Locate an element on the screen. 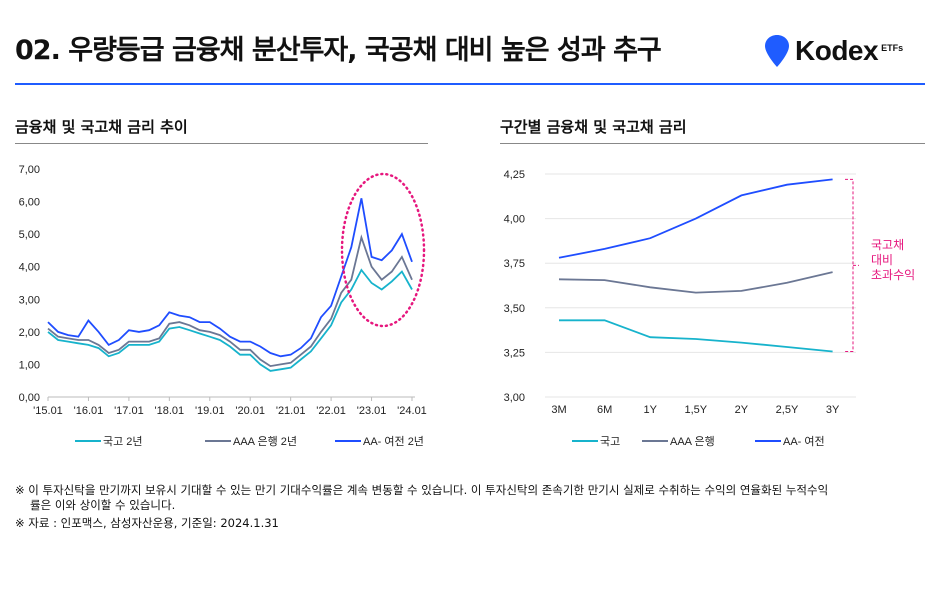 The height and width of the screenshot is (601, 940). page-title: 02. 우량등급 금융채 분산투자, 국공채 대비 높은 성과 추구 is located at coordinates (338, 50).